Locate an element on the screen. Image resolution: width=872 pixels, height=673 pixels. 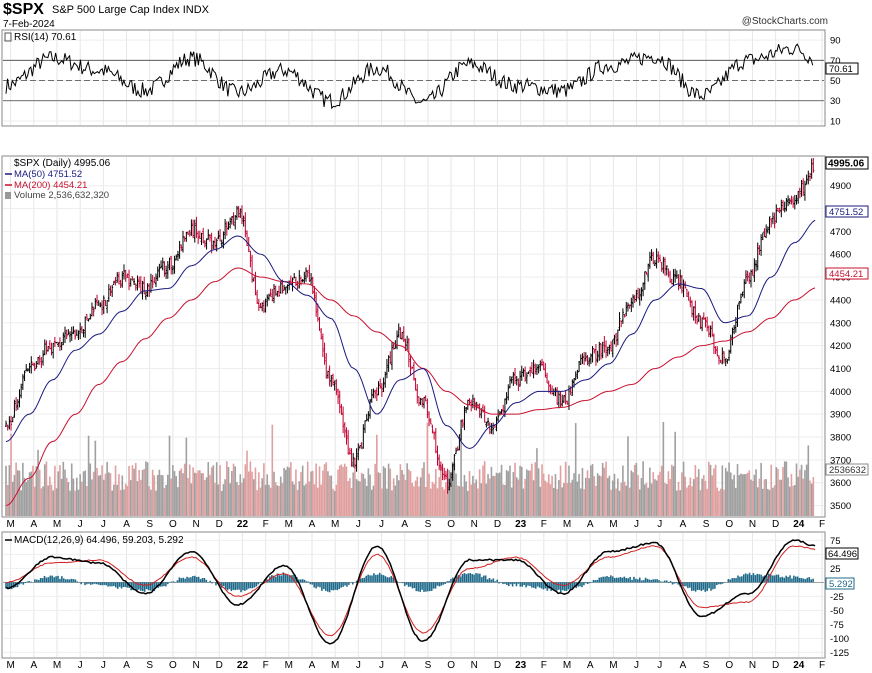
price-tick-label: 3900 is located at coordinates (840, 415).